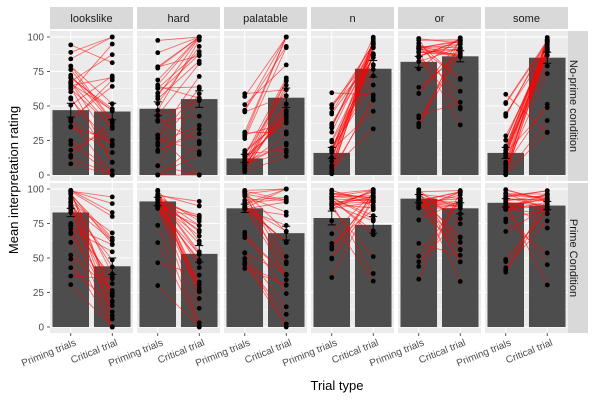 The width and height of the screenshot is (600, 400). I want to click on strip-lookslike: lookslike, so click(91, 18).